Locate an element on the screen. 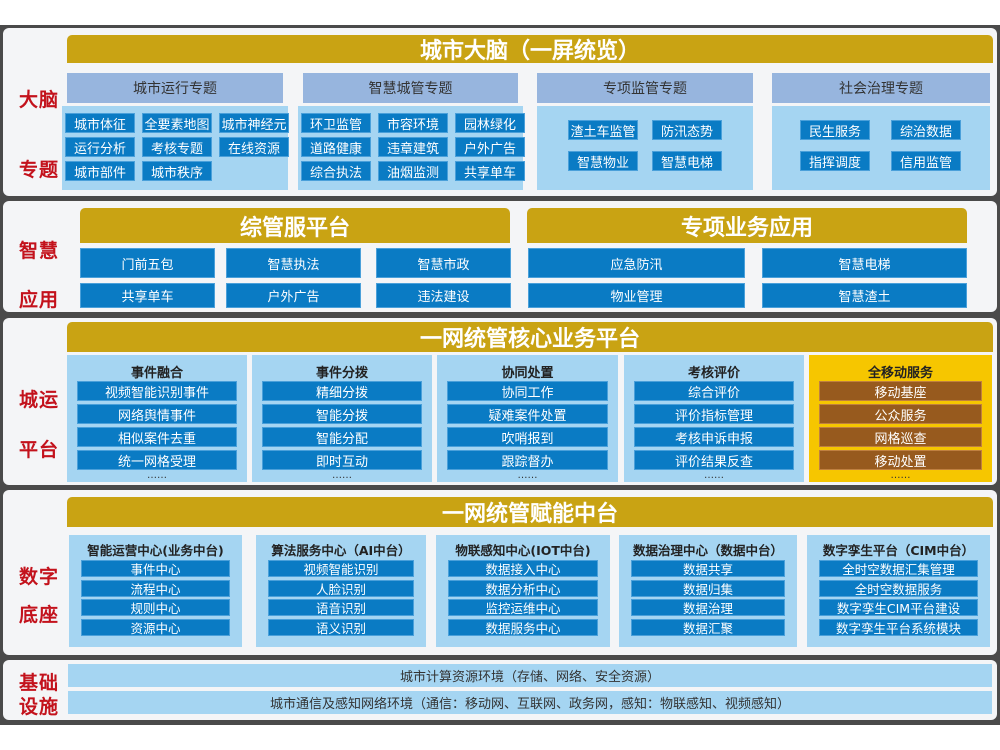 The width and height of the screenshot is (1000, 750). module-button: 视频智能识别事件 is located at coordinates (157, 391).